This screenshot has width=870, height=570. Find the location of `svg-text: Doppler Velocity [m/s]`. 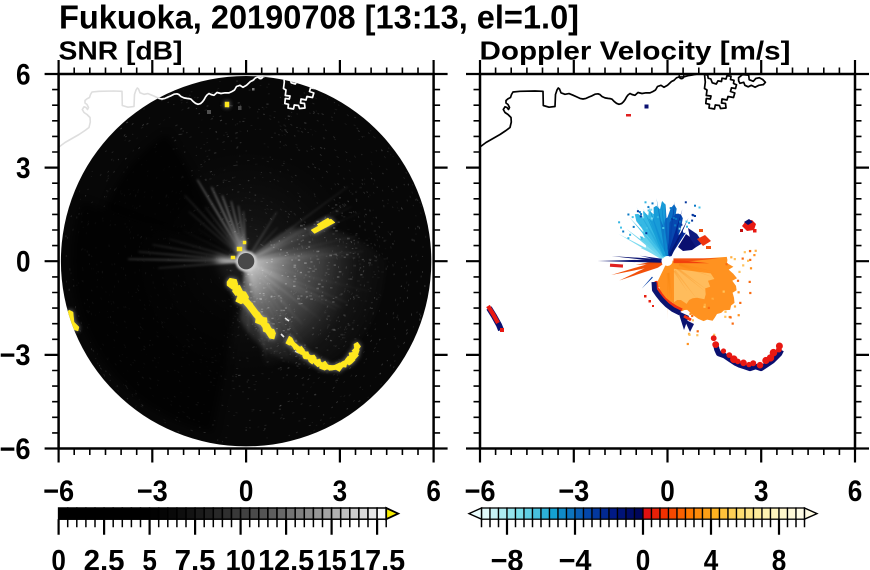

svg-text: Doppler Velocity [m/s] is located at coordinates (635, 51).